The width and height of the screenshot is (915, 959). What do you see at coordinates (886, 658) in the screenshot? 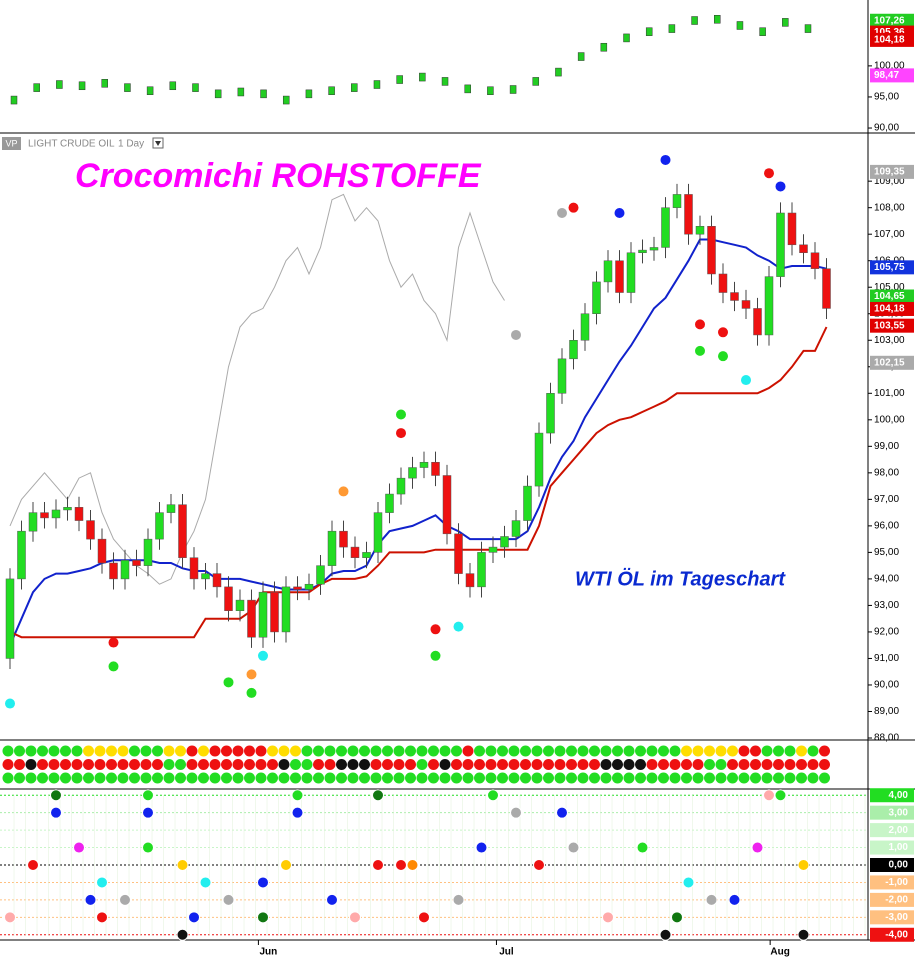
I see `y-tick-label: 91,00` at bounding box center [886, 658].